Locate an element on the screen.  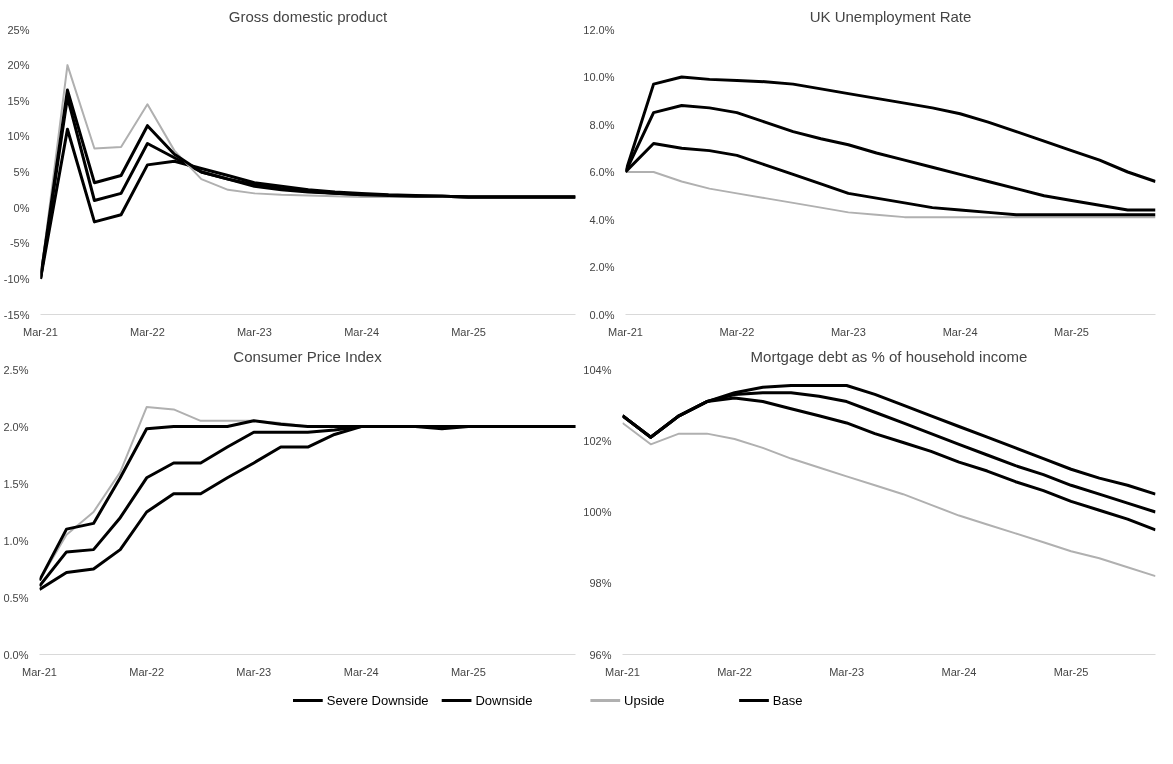
y-tick-label: 98% is located at coordinates (600, 583).